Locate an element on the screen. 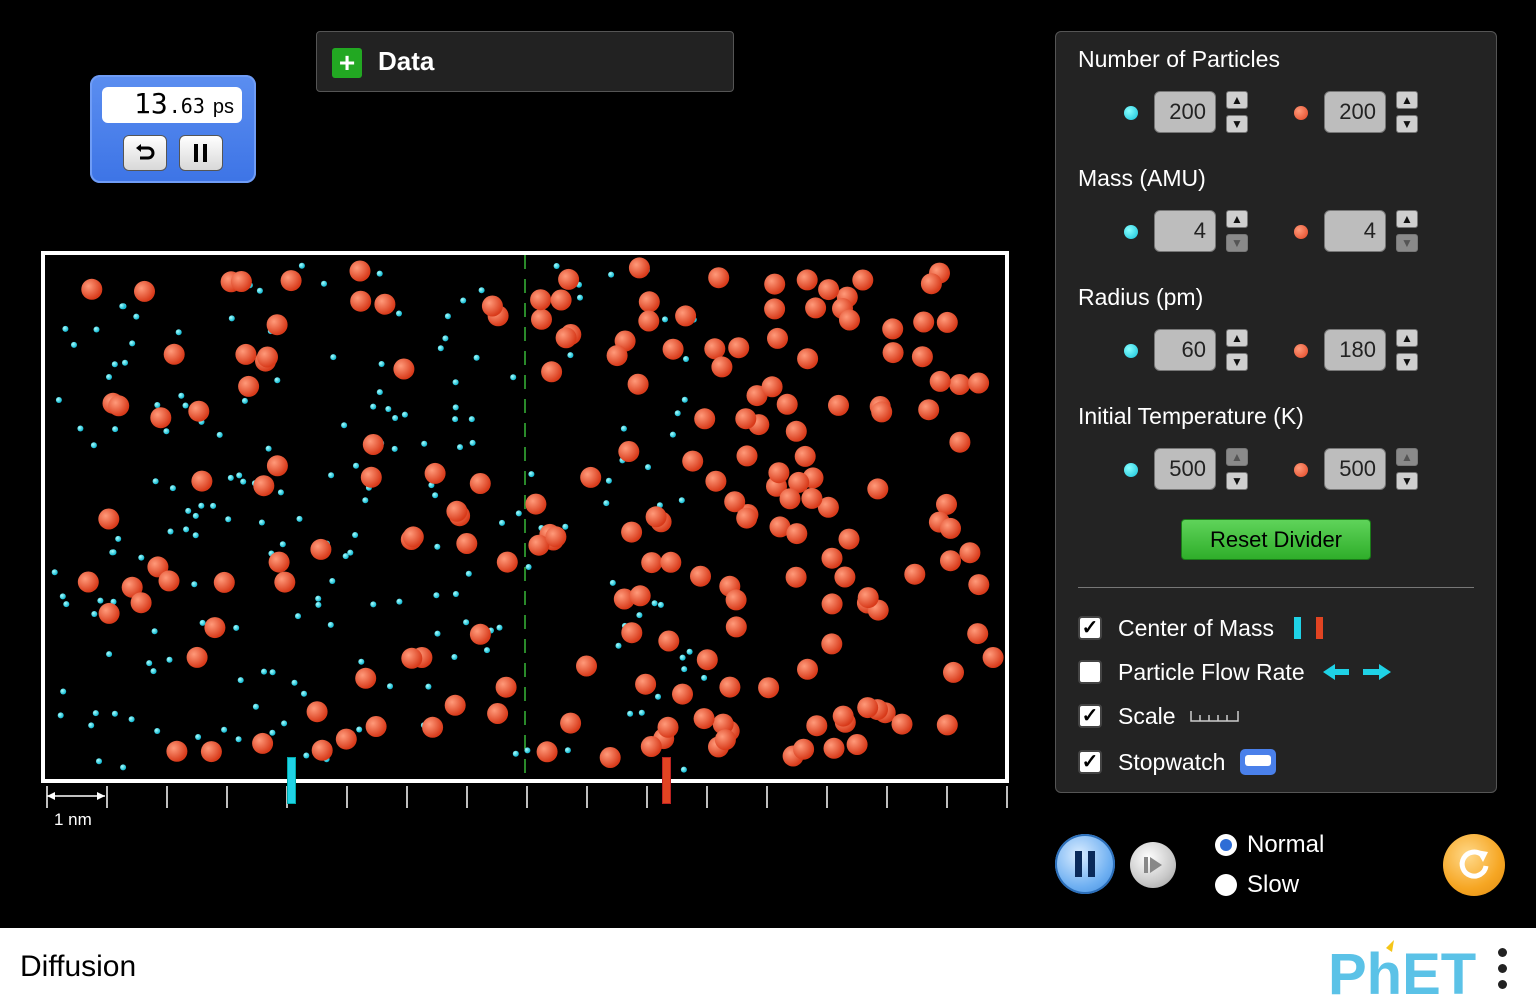  speed-normal-option: Normal is located at coordinates (1269, 845).